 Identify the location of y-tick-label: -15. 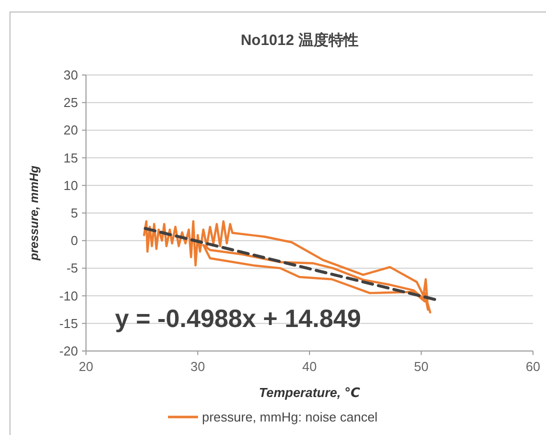
(68, 323).